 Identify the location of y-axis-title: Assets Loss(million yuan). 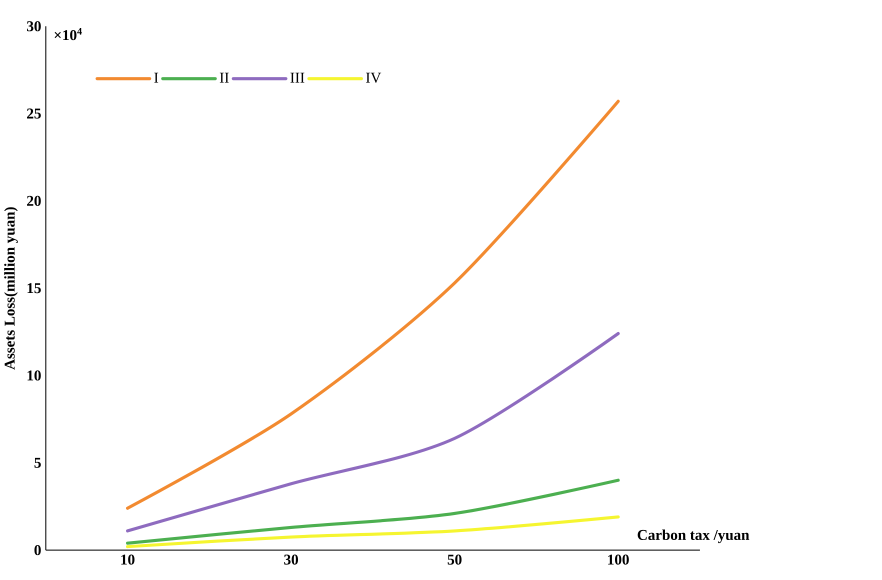
(11, 288).